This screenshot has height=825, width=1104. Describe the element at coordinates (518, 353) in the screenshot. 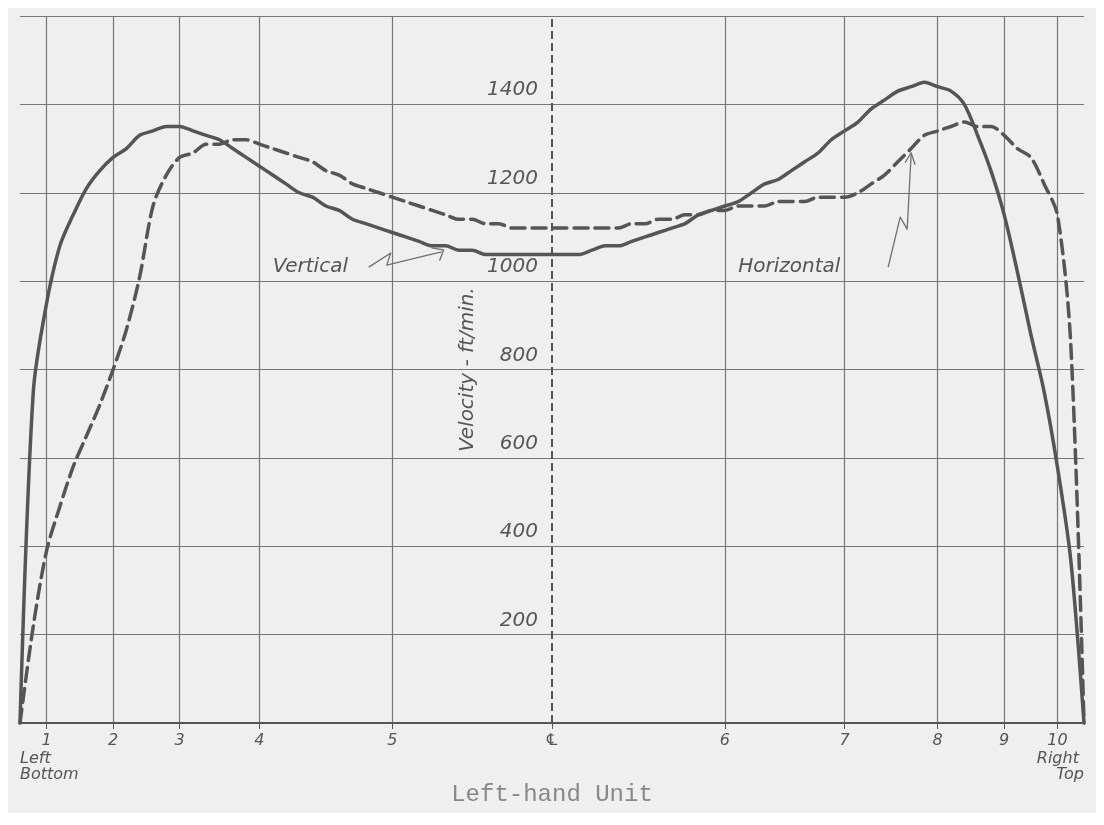

I see `y-tick-label: 800` at that location.